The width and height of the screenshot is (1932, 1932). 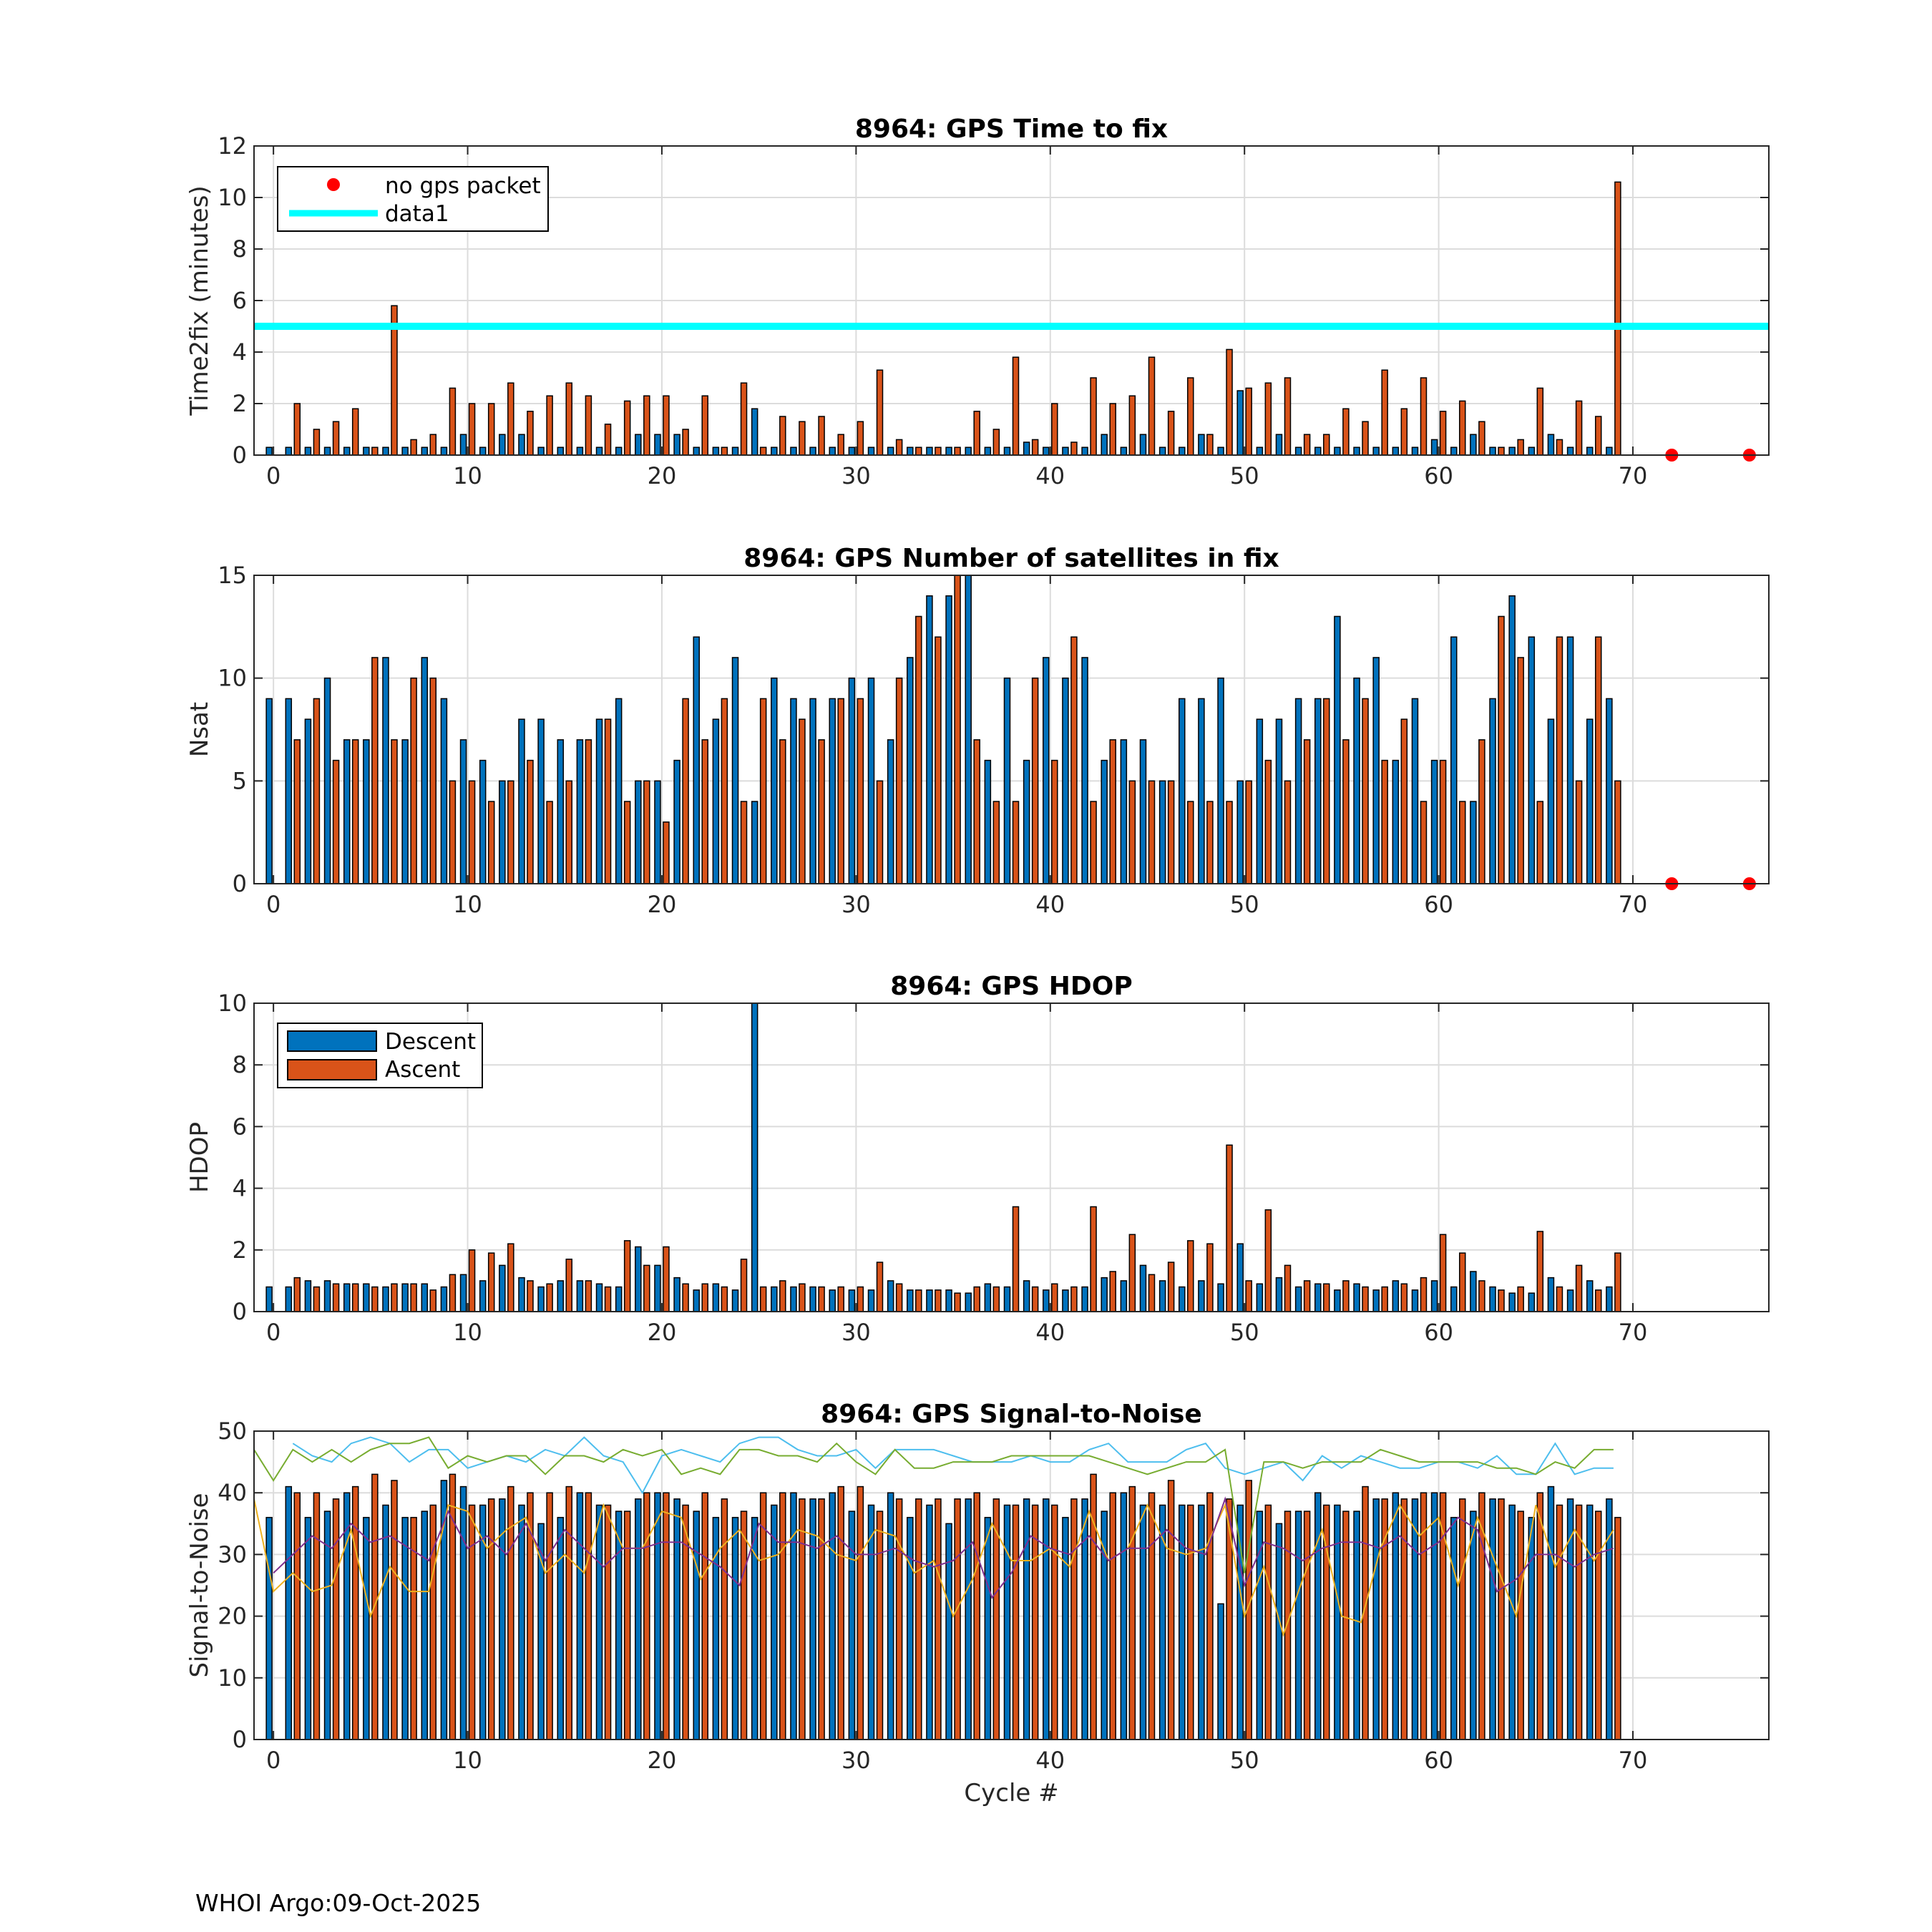 What do you see at coordinates (199, 729) in the screenshot?
I see `panel2-ylabel: Nsat` at bounding box center [199, 729].